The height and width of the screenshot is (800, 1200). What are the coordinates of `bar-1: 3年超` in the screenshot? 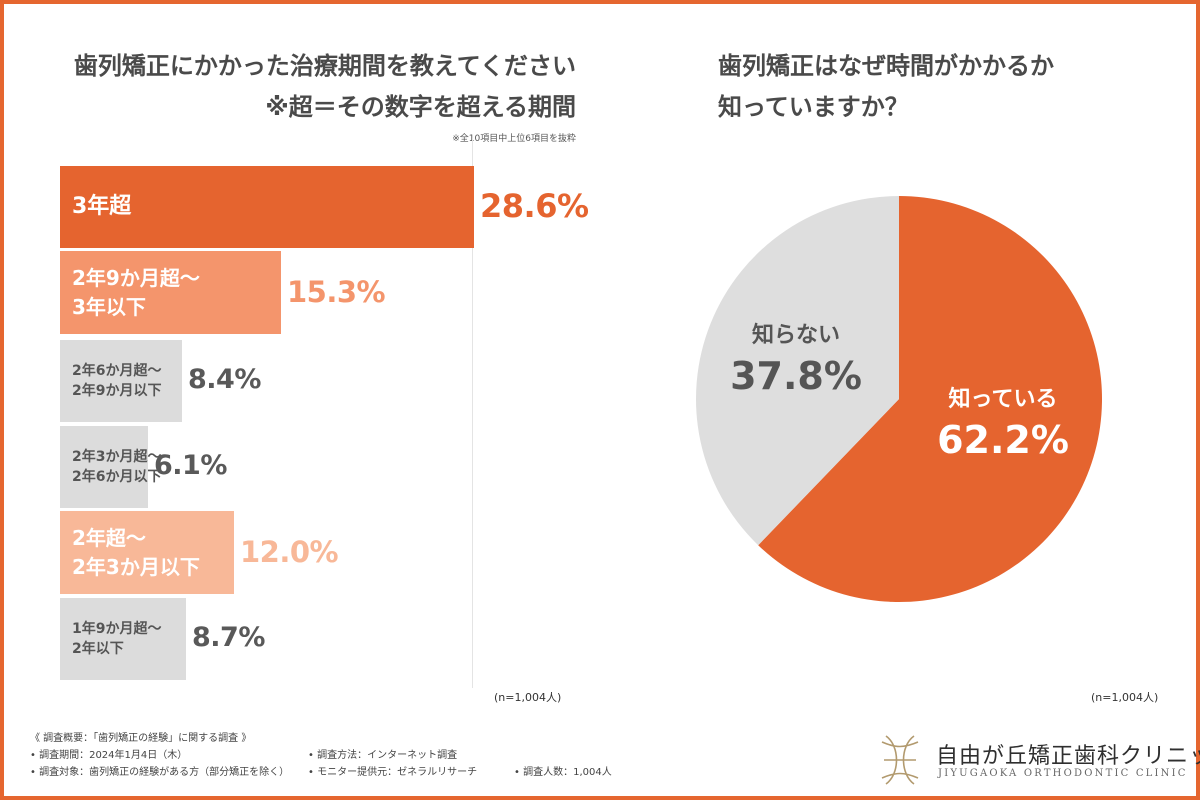 It's located at (267, 207).